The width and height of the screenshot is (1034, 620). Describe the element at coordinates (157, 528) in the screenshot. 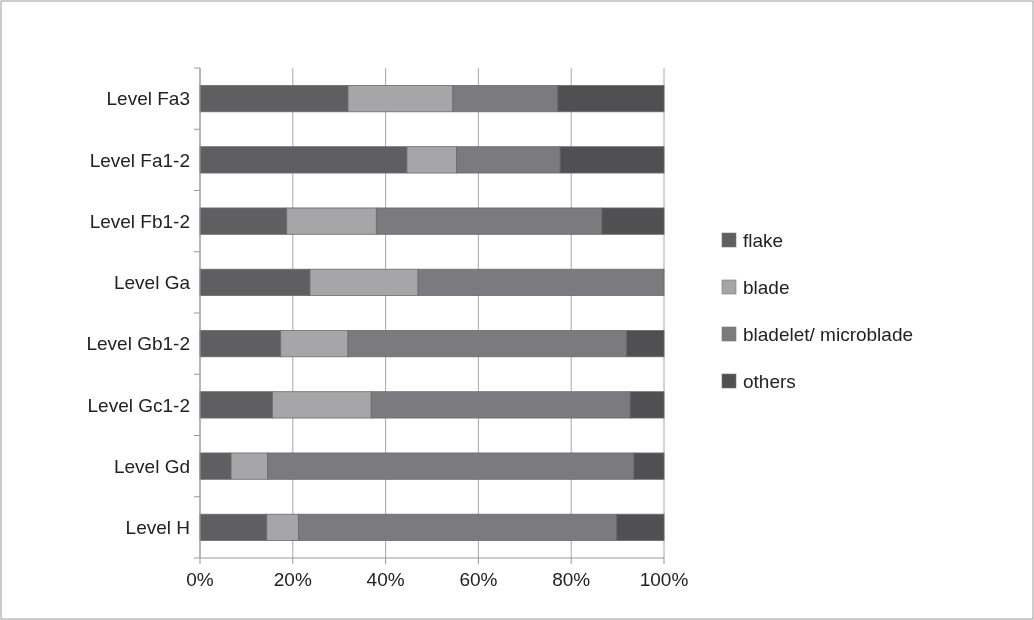

I see `y-tick-label: Level H` at that location.